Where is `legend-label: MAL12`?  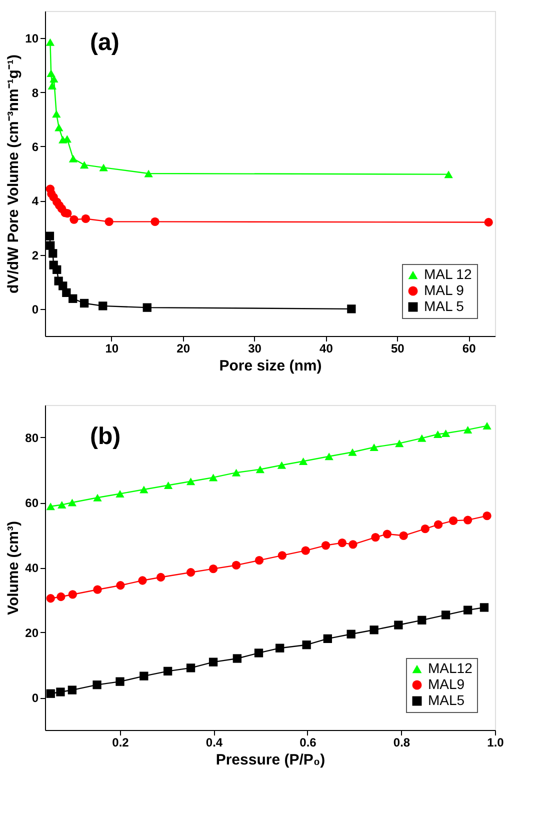
legend-label: MAL12 is located at coordinates (450, 668).